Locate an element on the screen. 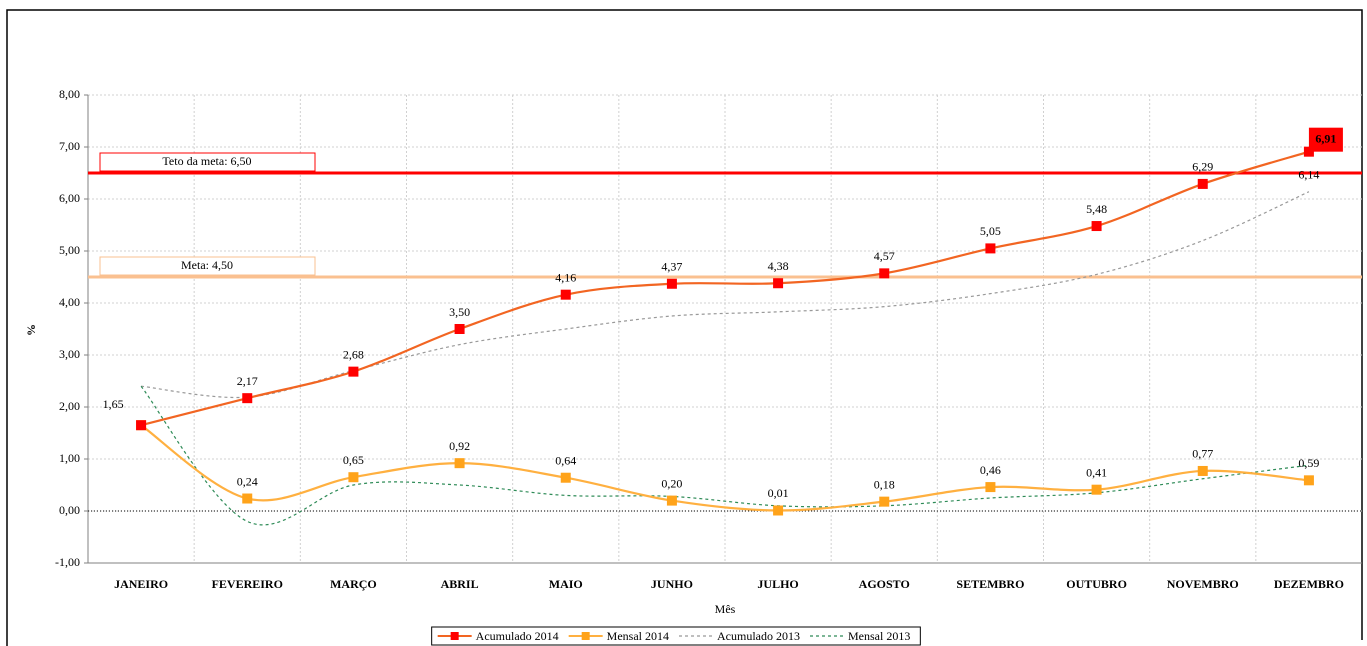 This screenshot has width=1367, height=646. x-tick-label: JANEIRO is located at coordinates (141, 584).